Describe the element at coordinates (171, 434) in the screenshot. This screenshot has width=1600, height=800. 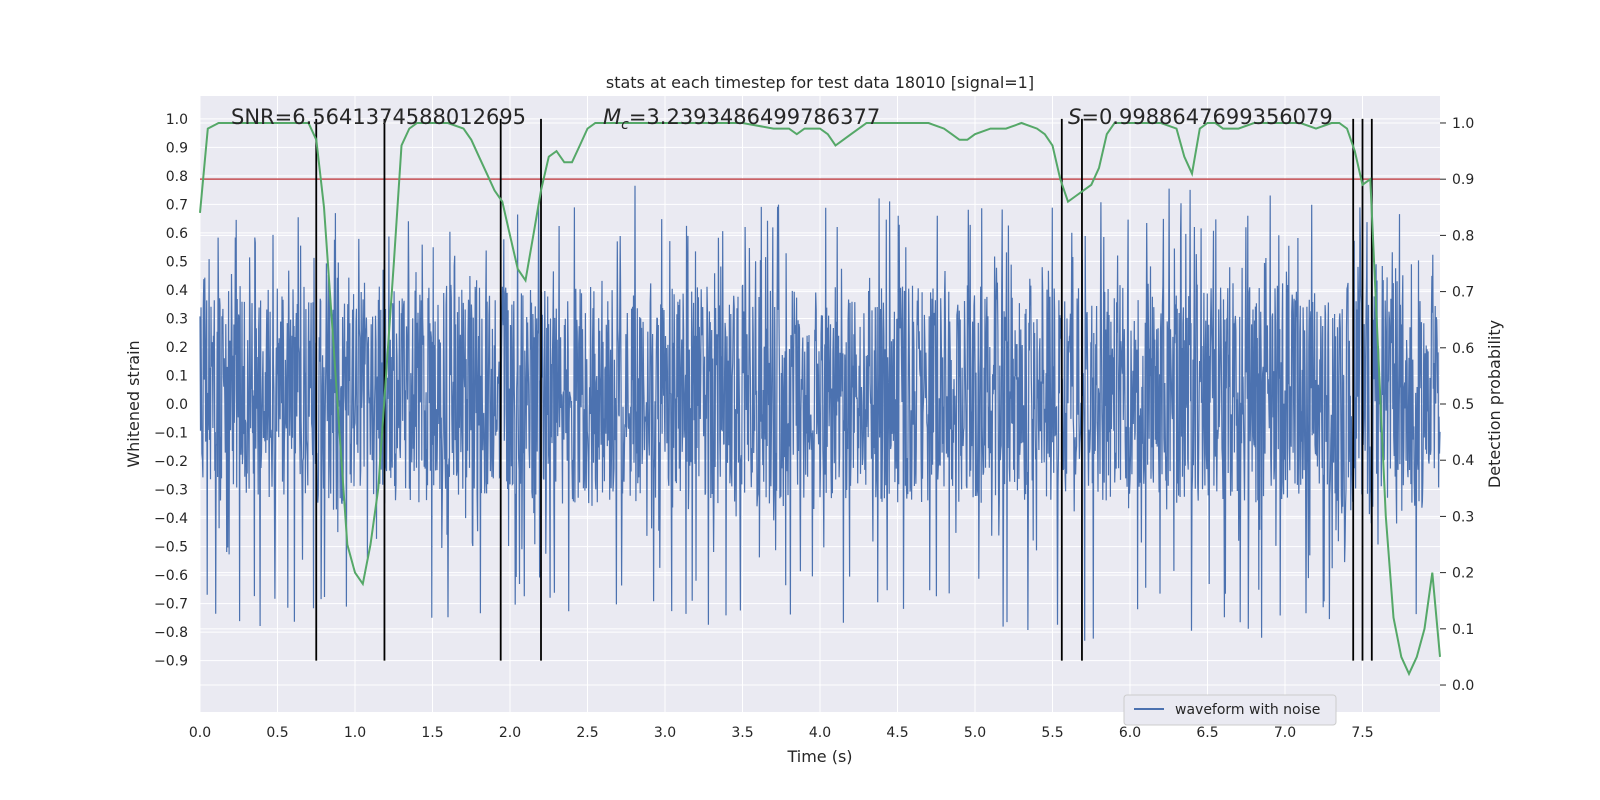
I see `y-tick-label: −0.1` at that location.